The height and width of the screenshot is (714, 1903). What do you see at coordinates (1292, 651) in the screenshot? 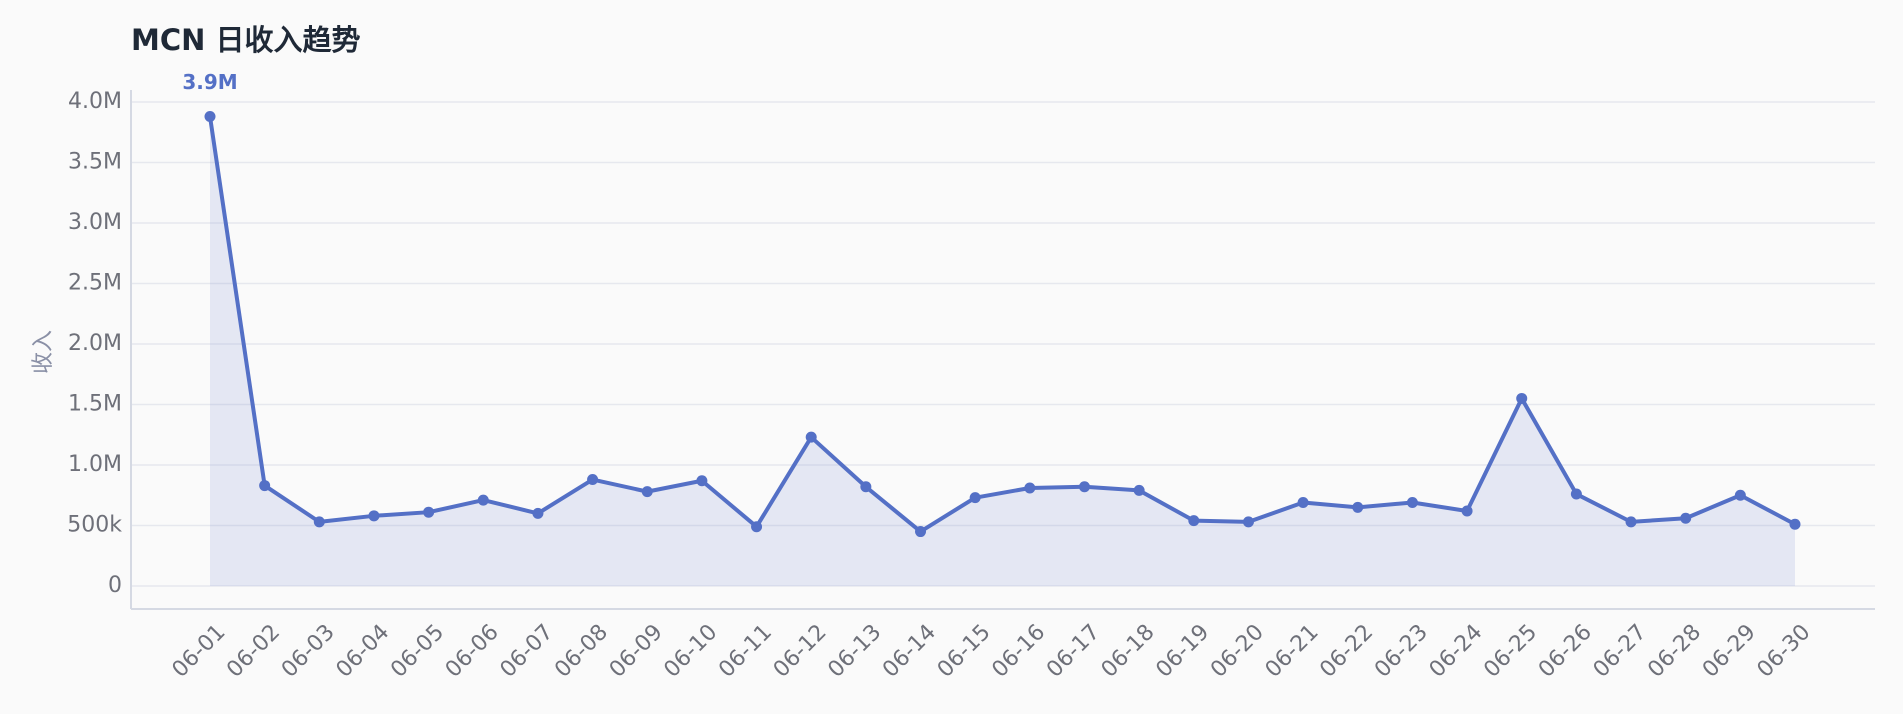
I see `x-tick-label: 06-21` at bounding box center [1292, 651].